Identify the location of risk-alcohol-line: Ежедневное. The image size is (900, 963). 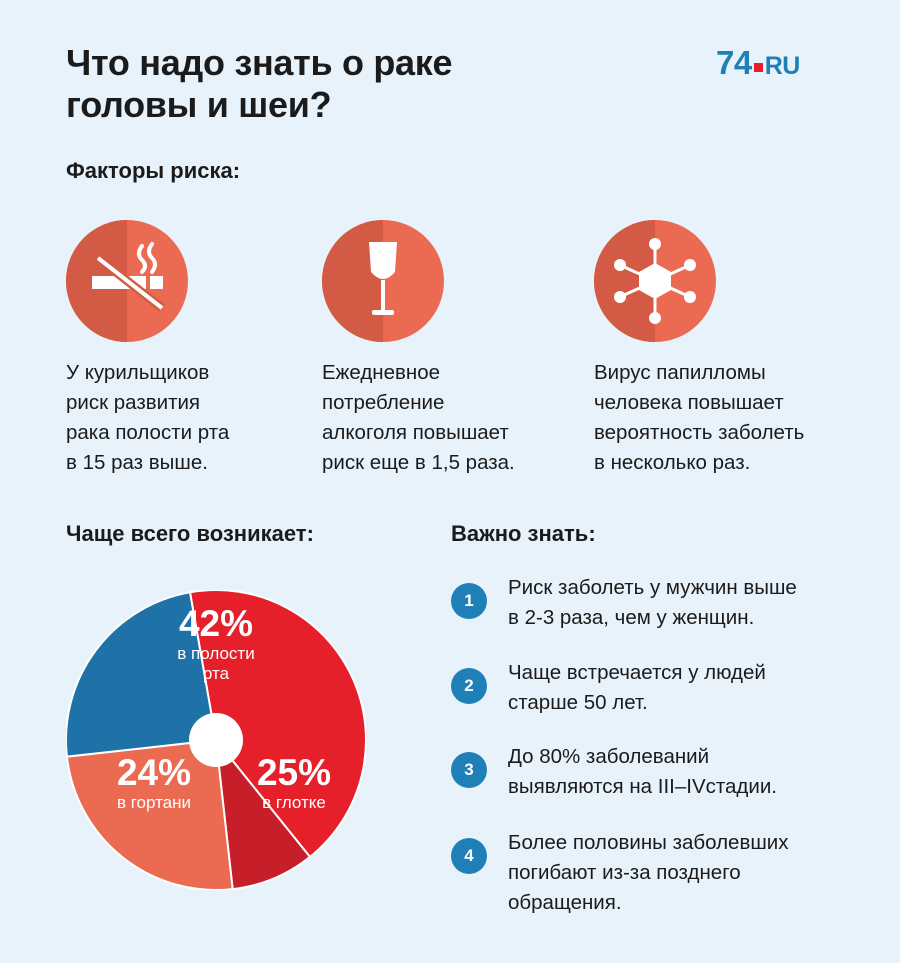
(381, 372).